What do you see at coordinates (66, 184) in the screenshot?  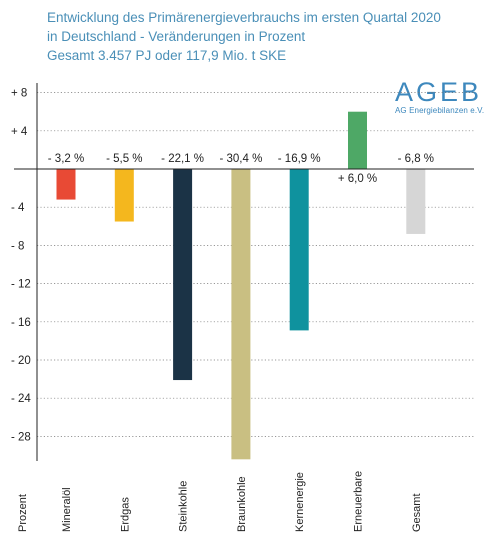 I see `bar-mineralöl` at bounding box center [66, 184].